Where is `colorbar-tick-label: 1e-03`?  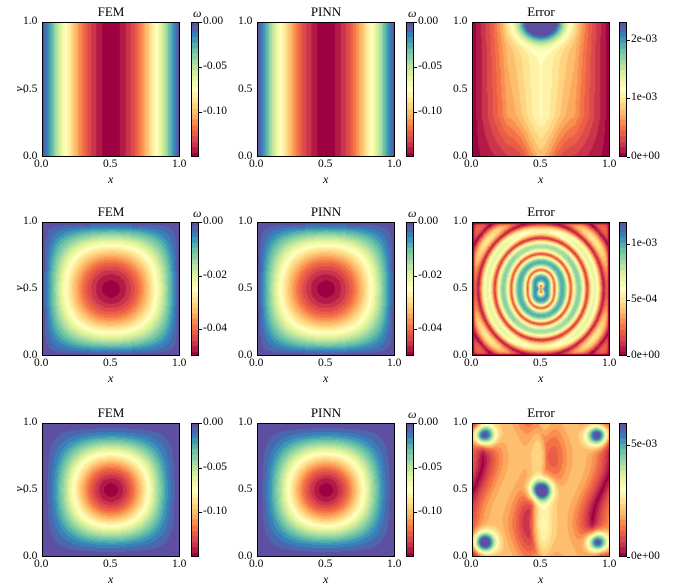
colorbar-tick-label: 1e-03 is located at coordinates (644, 97).